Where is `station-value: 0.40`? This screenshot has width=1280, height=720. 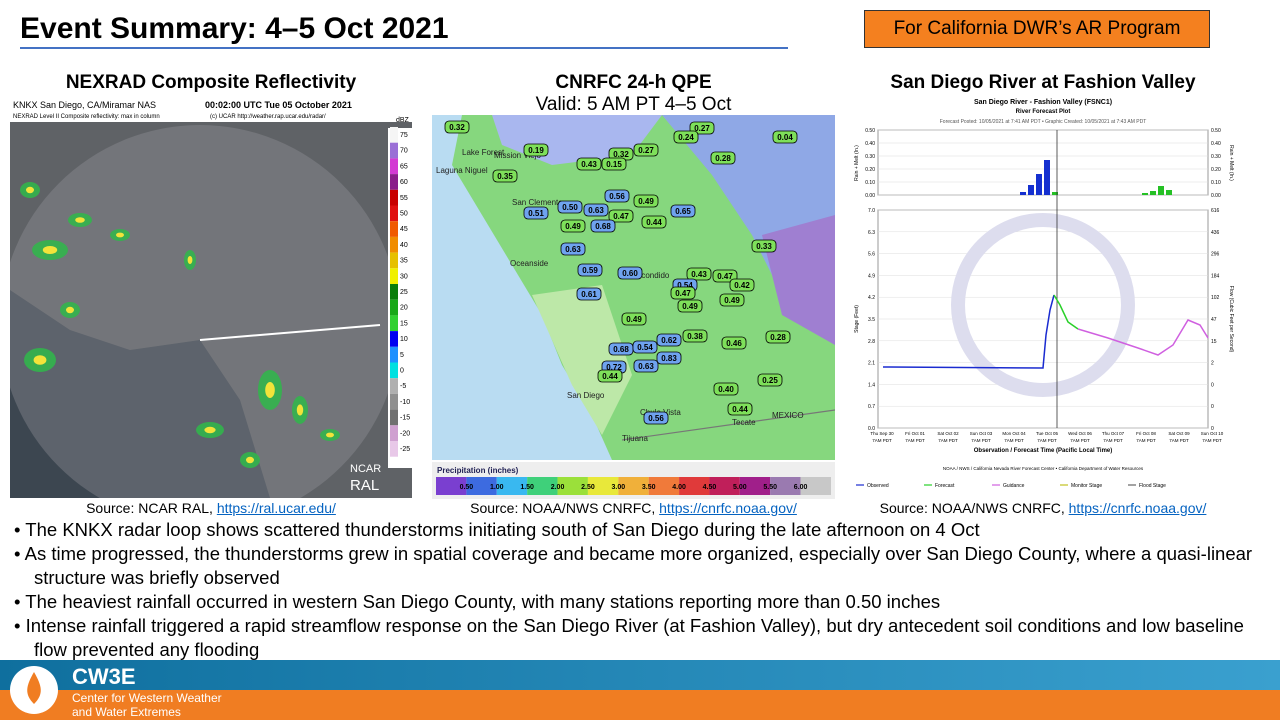 station-value: 0.40 is located at coordinates (726, 389).